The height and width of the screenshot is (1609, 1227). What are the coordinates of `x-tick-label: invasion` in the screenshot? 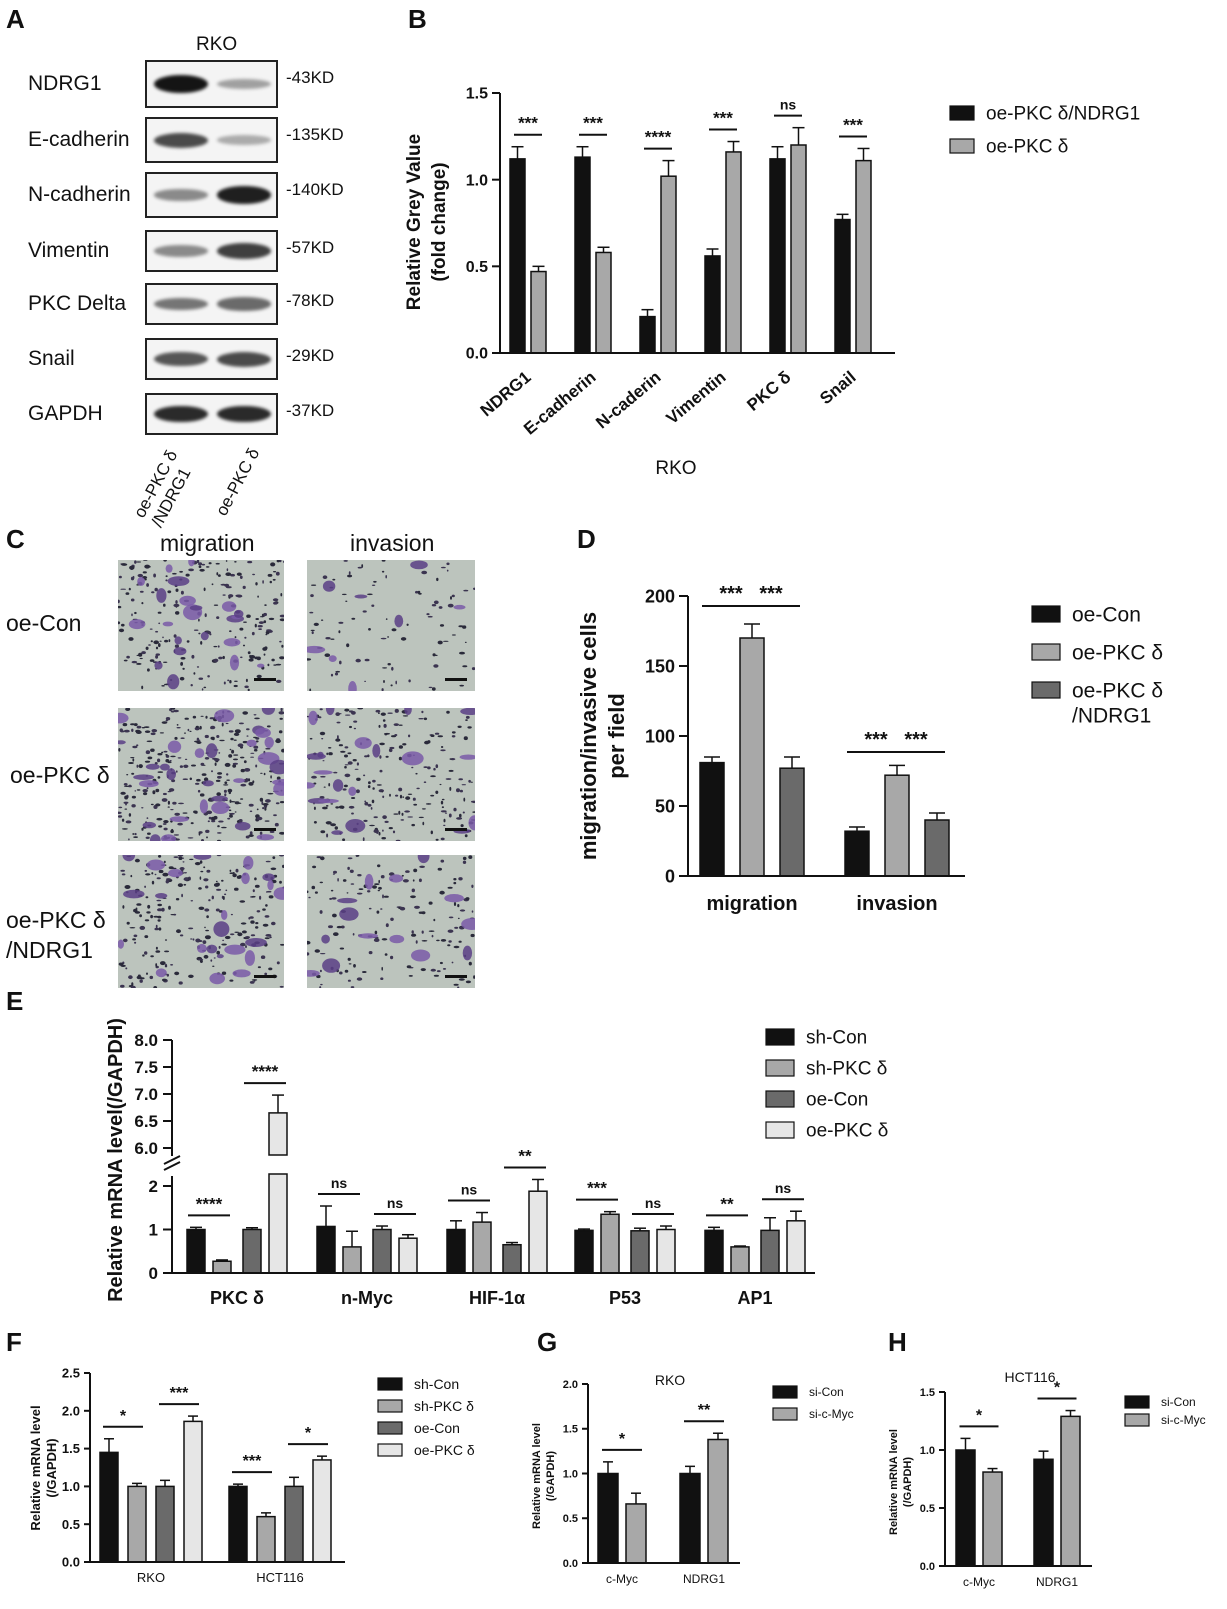 It's located at (896, 904).